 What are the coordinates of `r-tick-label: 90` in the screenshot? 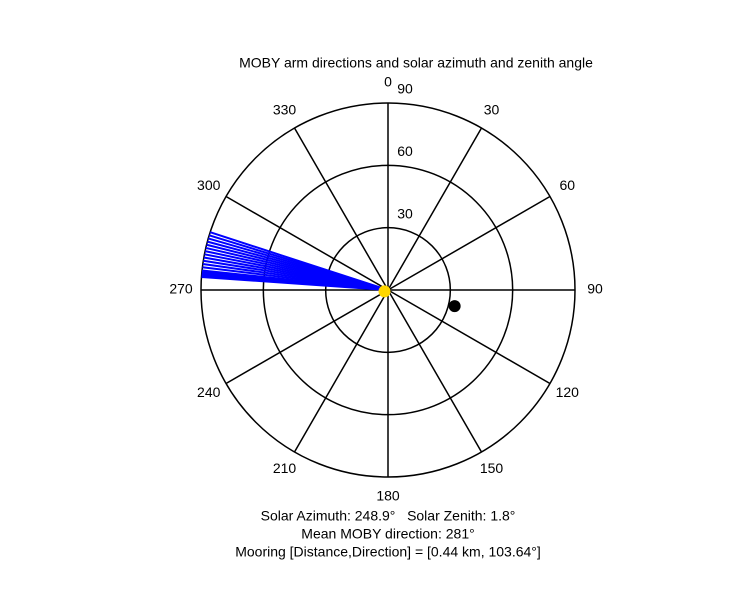 It's located at (405, 89).